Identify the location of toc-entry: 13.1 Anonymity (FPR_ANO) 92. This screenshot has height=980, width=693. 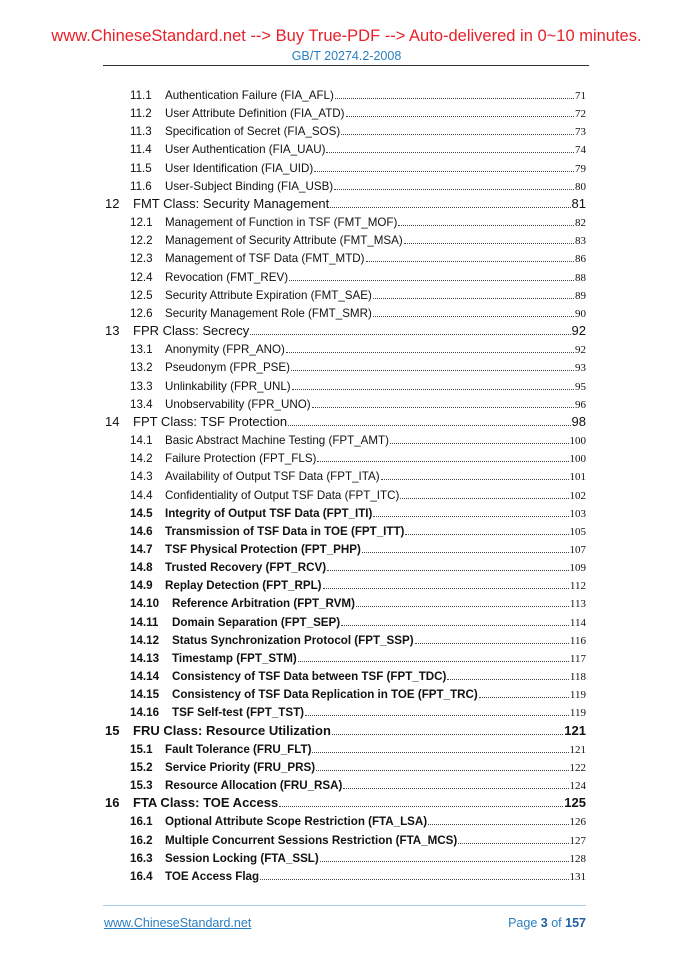
(358, 347).